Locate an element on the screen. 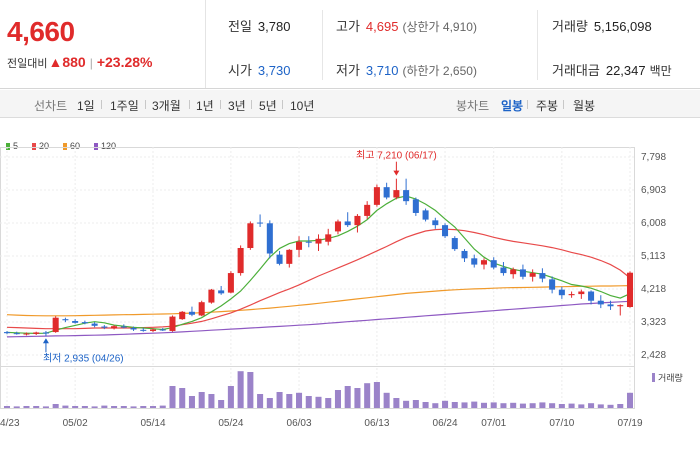  current-price: 4,660 is located at coordinates (41, 31).